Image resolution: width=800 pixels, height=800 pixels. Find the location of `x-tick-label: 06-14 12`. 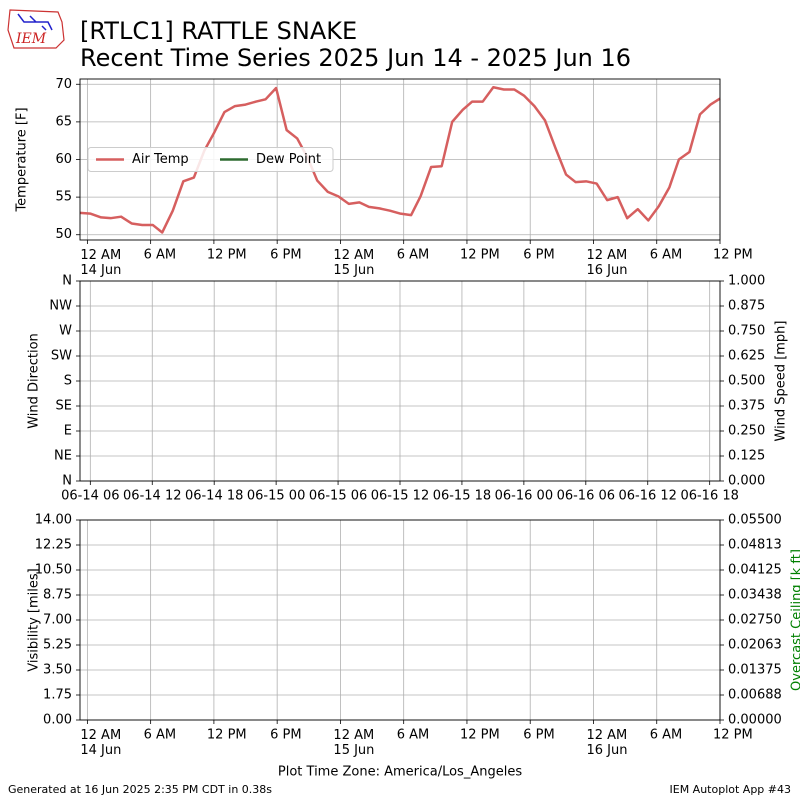

x-tick-label: 06-14 12 is located at coordinates (152, 496).